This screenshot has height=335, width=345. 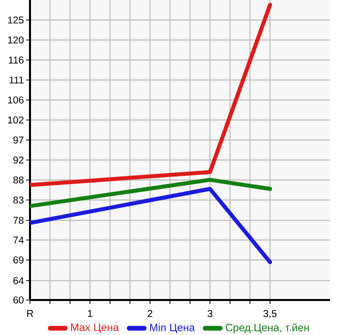 I want to click on y-tick-label: 106, so click(x=16, y=100).